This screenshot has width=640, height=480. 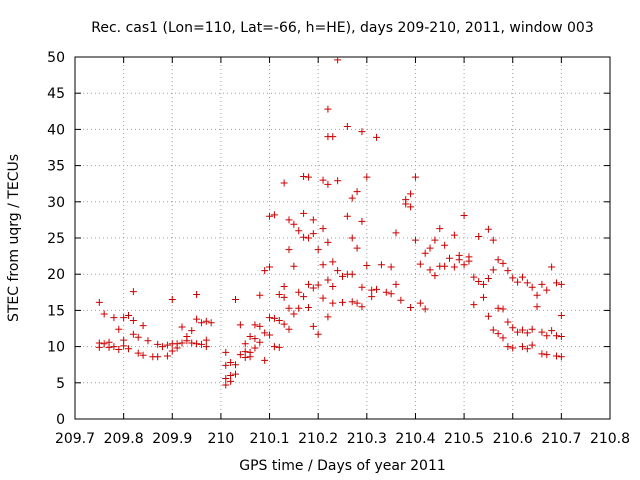 What do you see at coordinates (342, 466) in the screenshot?
I see `x-axis-label: GPS time / Days of year 2011` at bounding box center [342, 466].